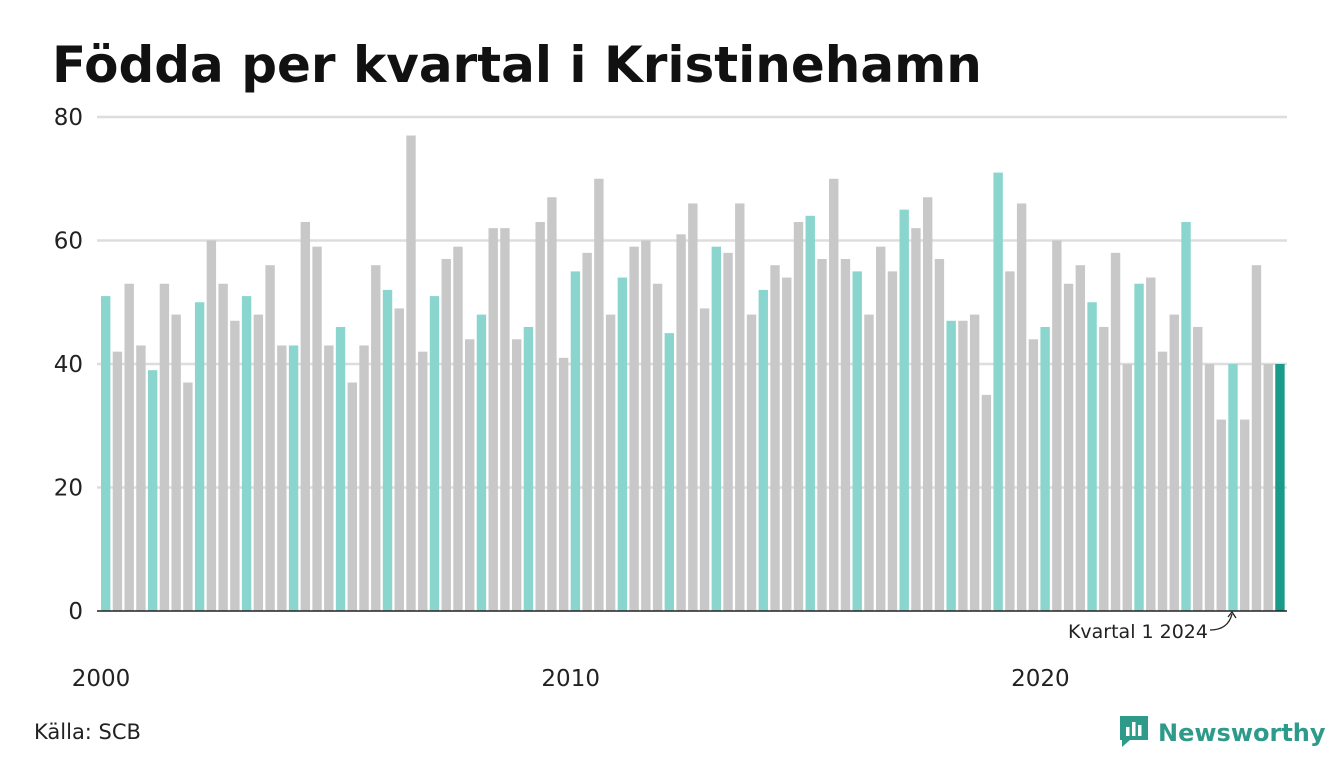  What do you see at coordinates (68, 118) in the screenshot?
I see `y-tick-label: 80` at bounding box center [68, 118].